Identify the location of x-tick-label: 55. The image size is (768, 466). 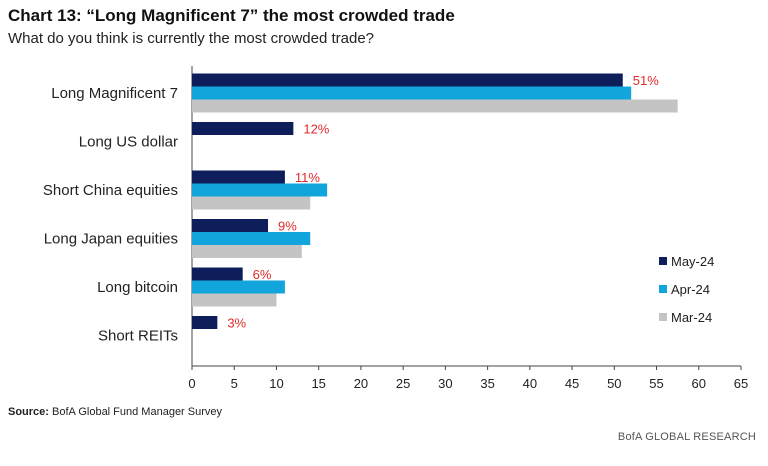
(656, 383).